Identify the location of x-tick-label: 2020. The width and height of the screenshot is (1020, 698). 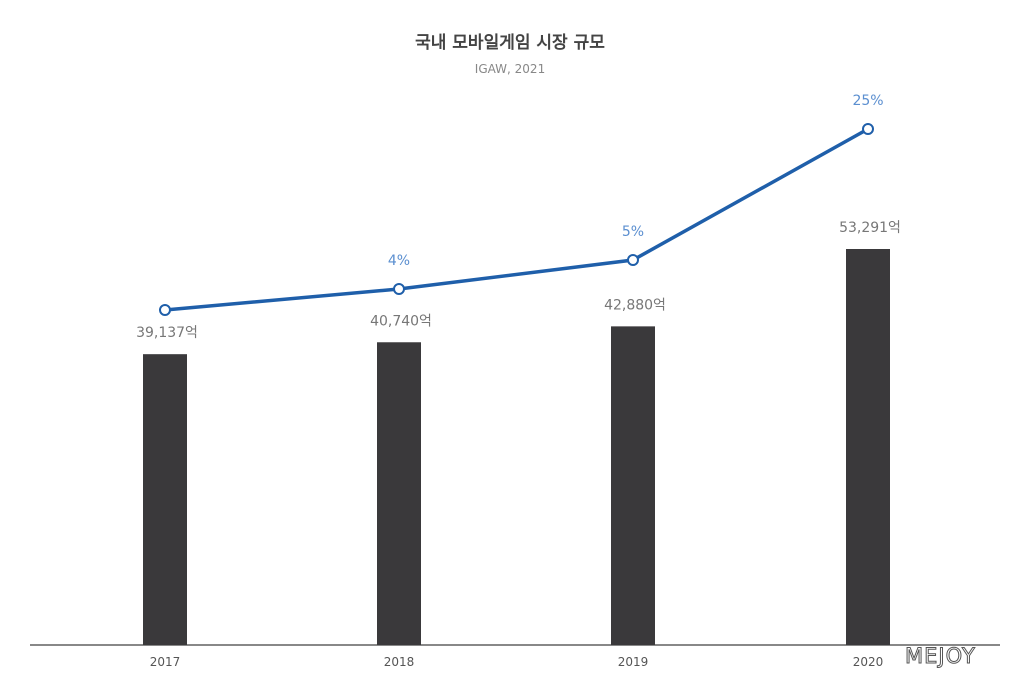
(868, 662).